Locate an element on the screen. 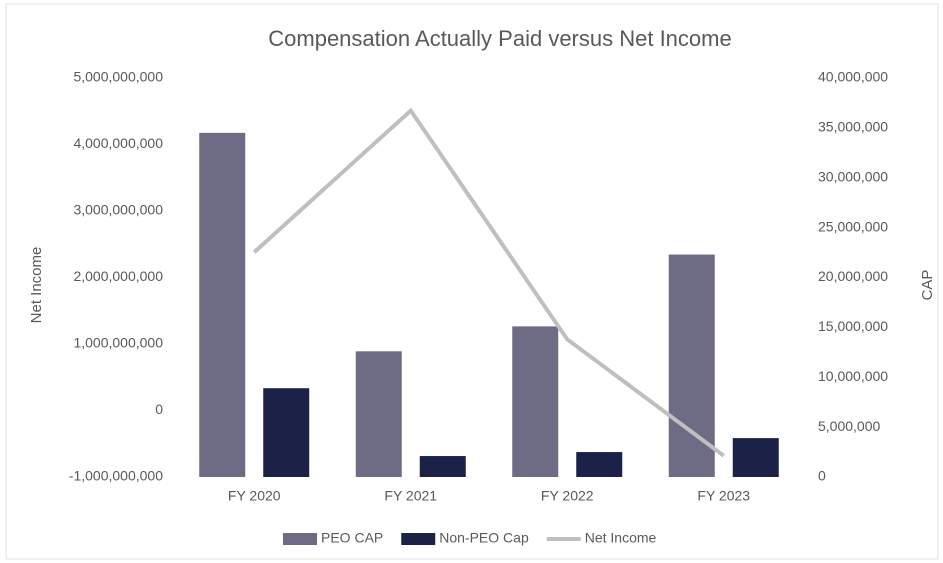  y2-tick-label: 5,000,000 is located at coordinates (849, 426).